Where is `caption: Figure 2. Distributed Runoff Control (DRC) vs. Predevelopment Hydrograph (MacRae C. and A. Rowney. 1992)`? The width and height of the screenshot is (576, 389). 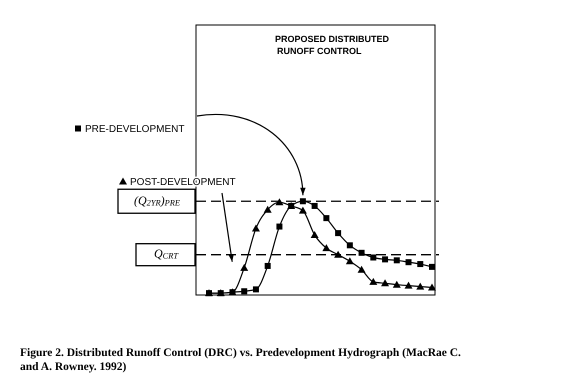
caption: Figure 2. Distributed Runoff Control (DRC) vs. Predevelopment Hydrograph (MacRae C. and A. Rowney. 1992) is located at coordinates (241, 360).